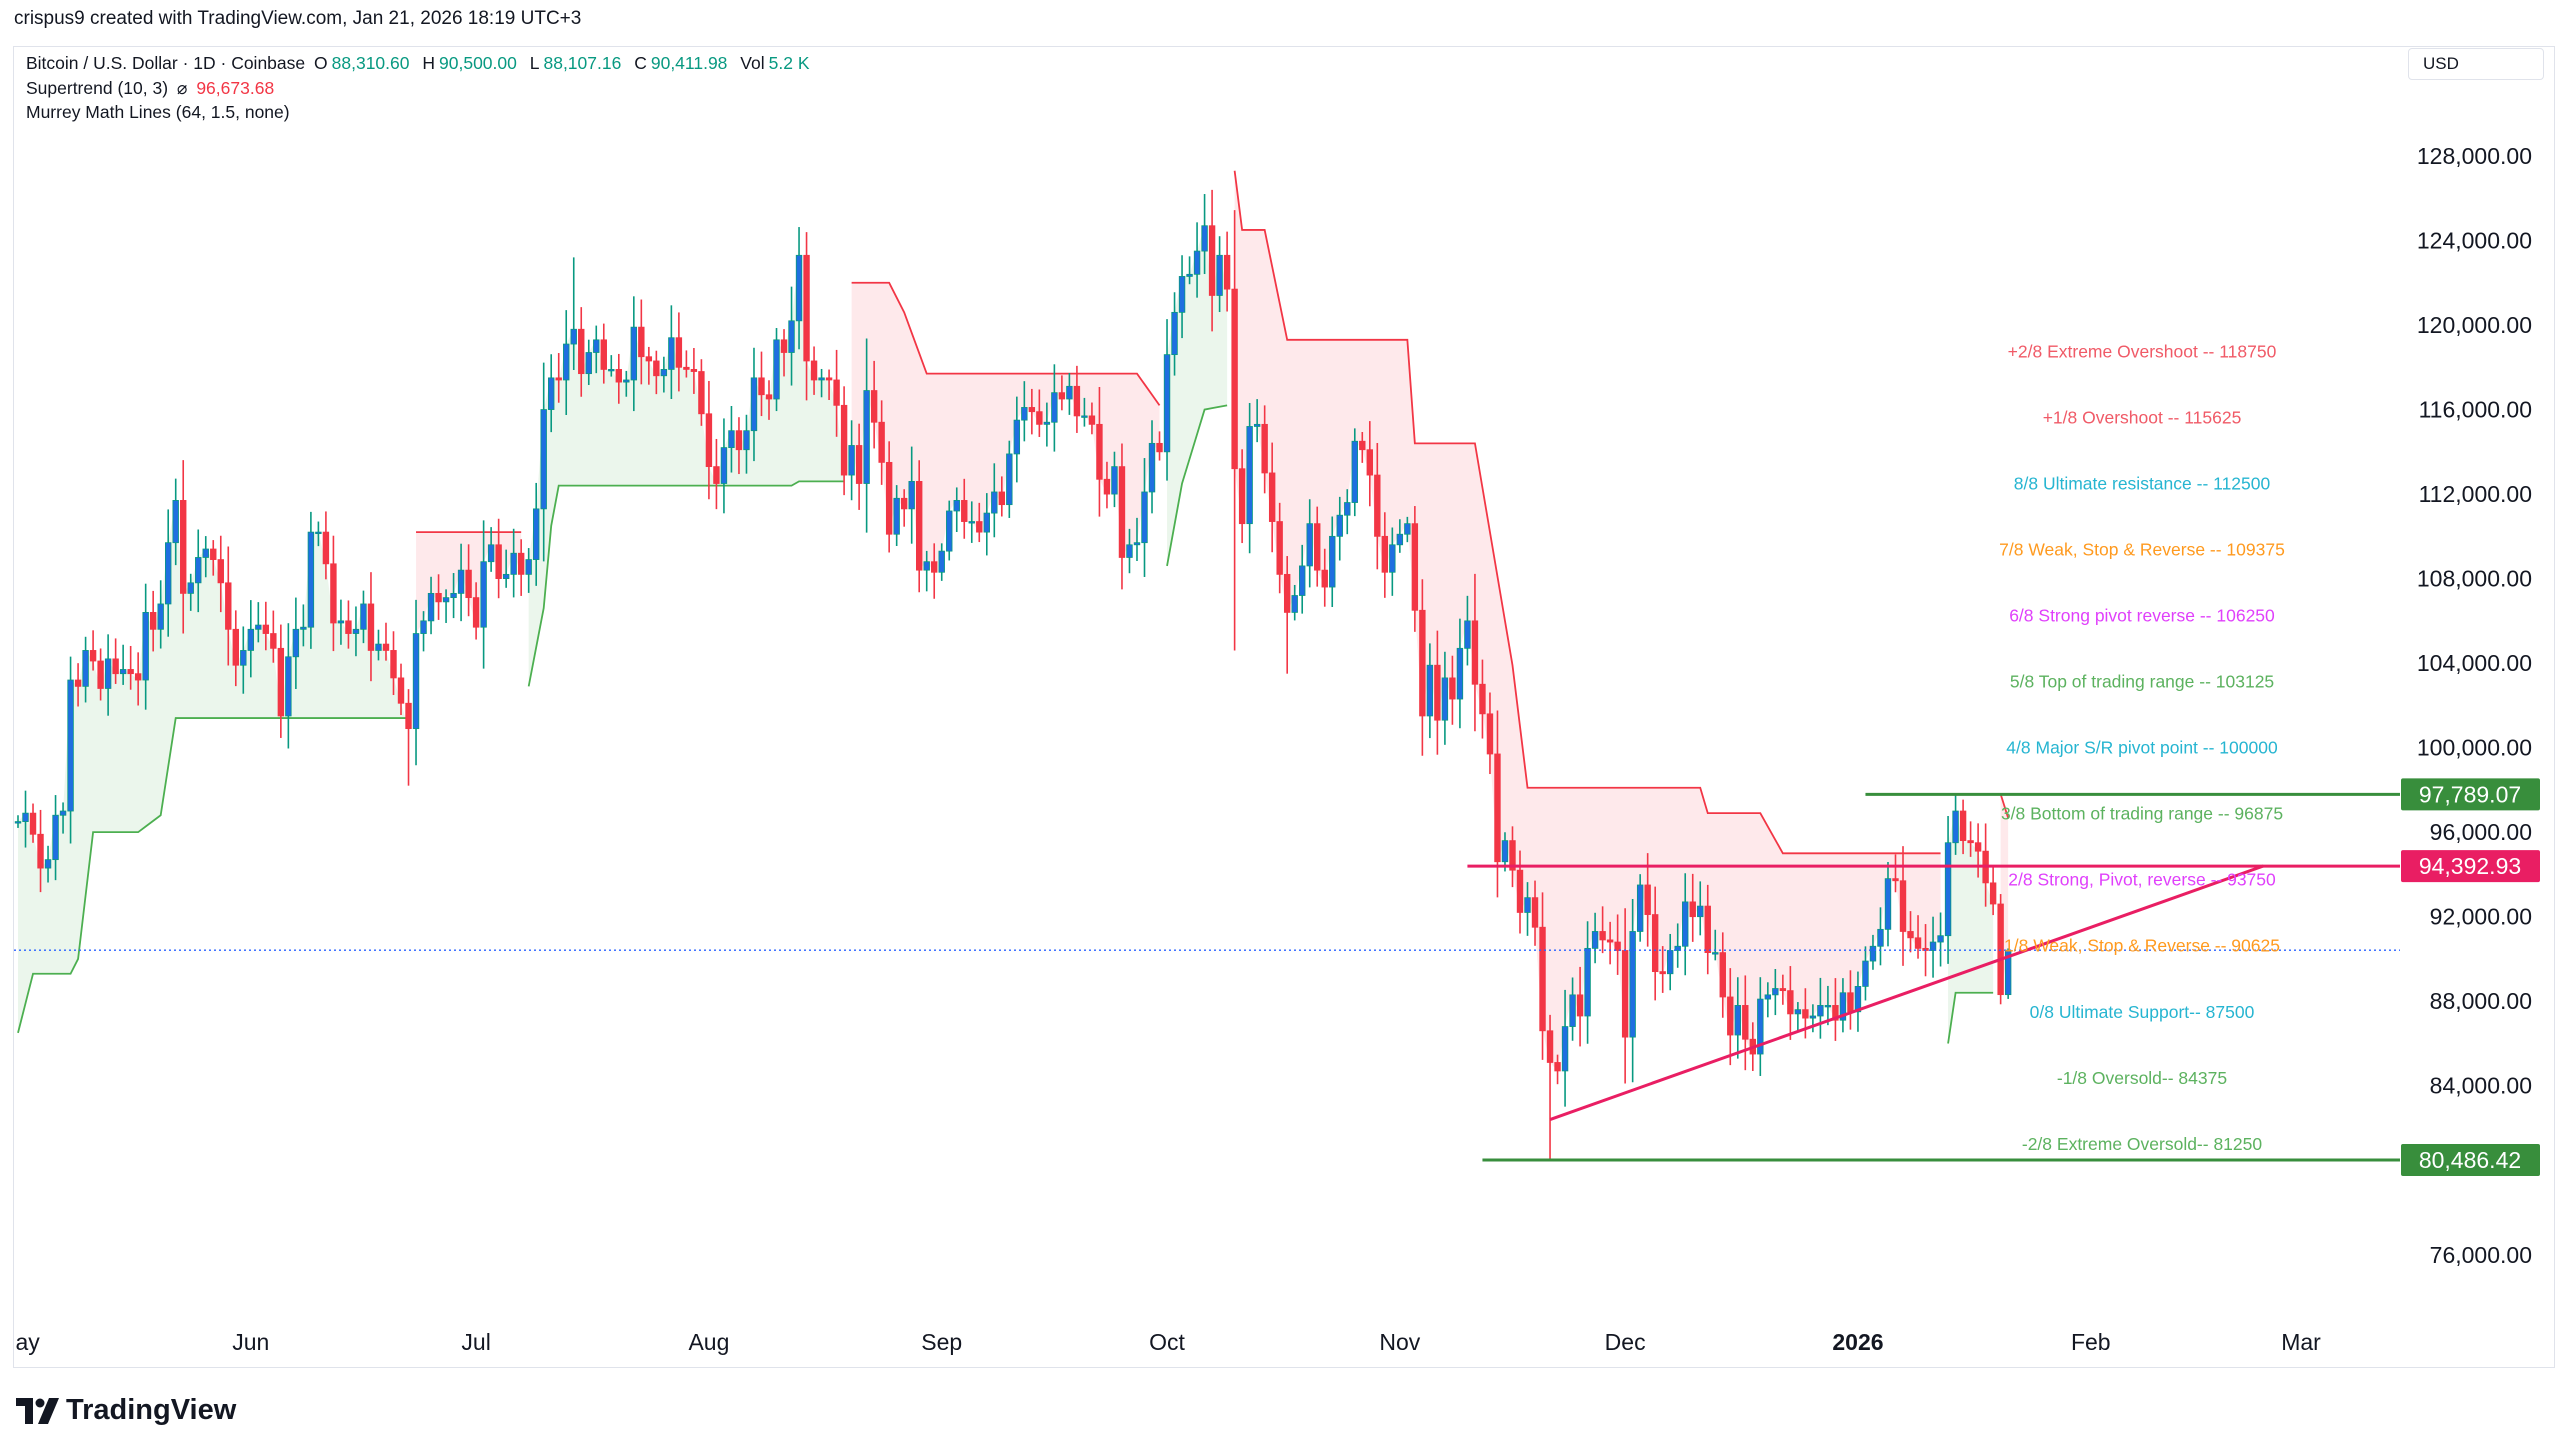 Image resolution: width=2560 pixels, height=1448 pixels. I want to click on murrey-level-label: 8/8 Ultimate resistance -- 112500, so click(2142, 484).